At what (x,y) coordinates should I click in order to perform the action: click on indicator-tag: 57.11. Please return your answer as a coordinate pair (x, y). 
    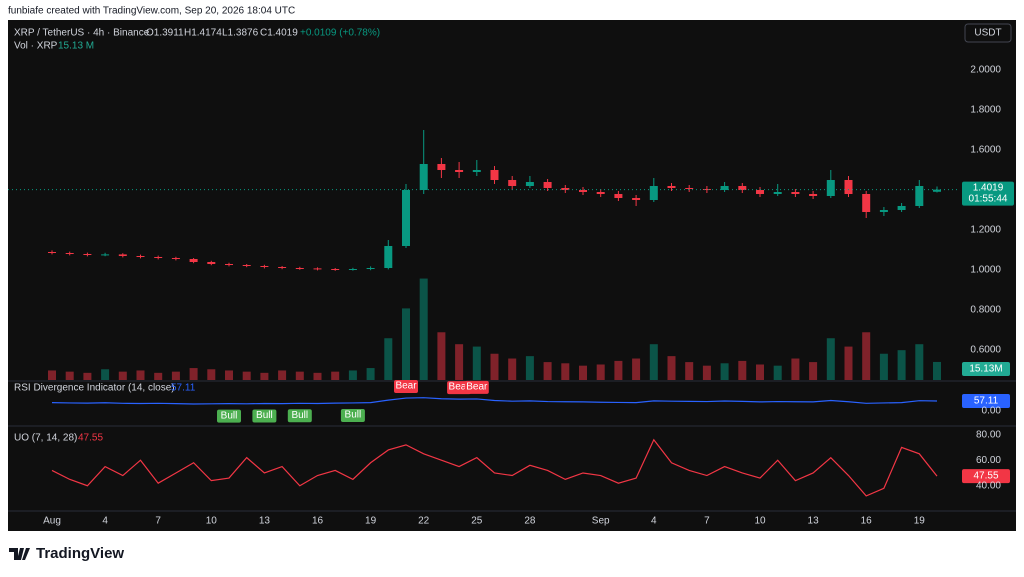
    Looking at the image, I should click on (986, 401).